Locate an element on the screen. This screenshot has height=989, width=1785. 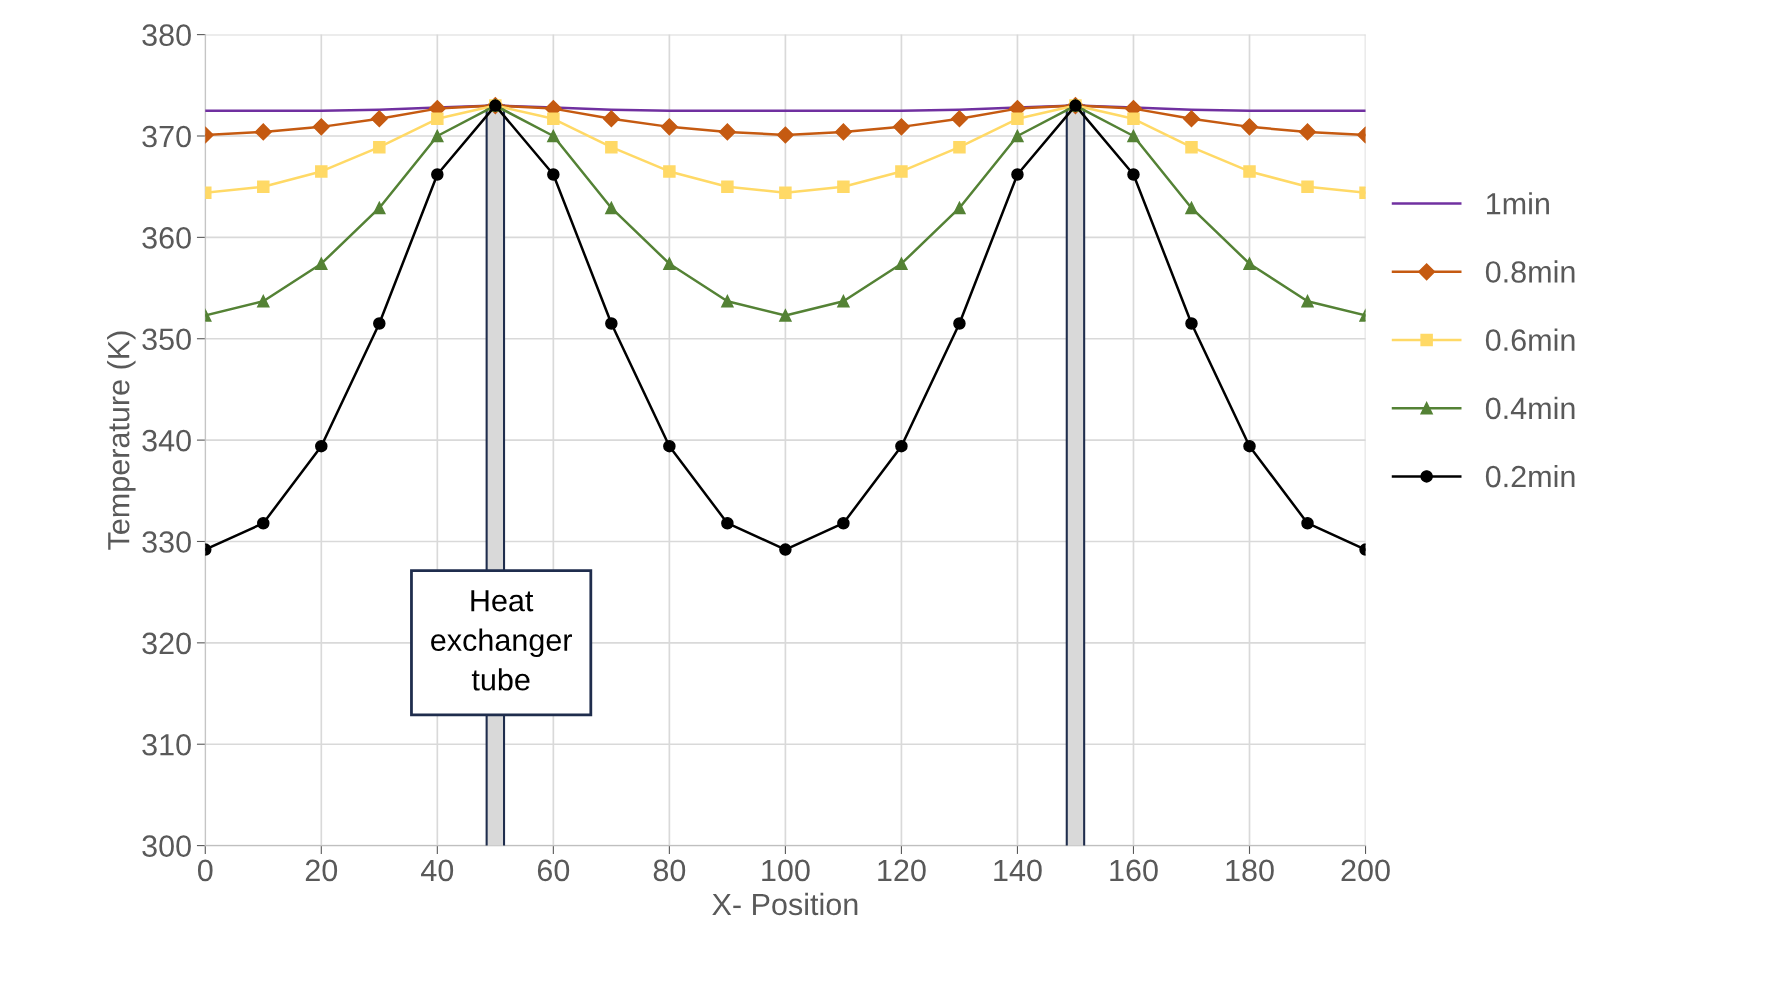
legend-label: 0.8min is located at coordinates (1530, 271).